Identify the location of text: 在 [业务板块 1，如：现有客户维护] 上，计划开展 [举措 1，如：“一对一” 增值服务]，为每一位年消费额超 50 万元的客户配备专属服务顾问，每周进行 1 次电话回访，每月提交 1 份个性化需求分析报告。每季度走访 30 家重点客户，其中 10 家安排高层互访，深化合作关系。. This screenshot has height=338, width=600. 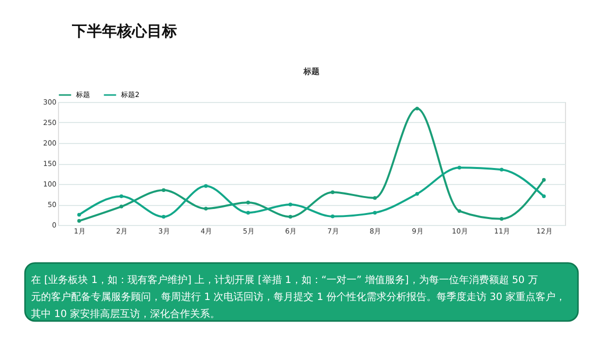
(298, 297).